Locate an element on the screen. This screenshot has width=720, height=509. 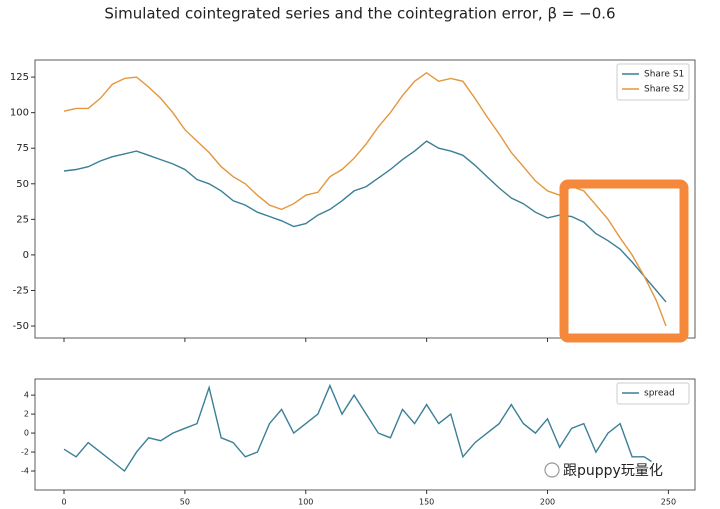
y-tick-label: 125 is located at coordinates (19, 77).